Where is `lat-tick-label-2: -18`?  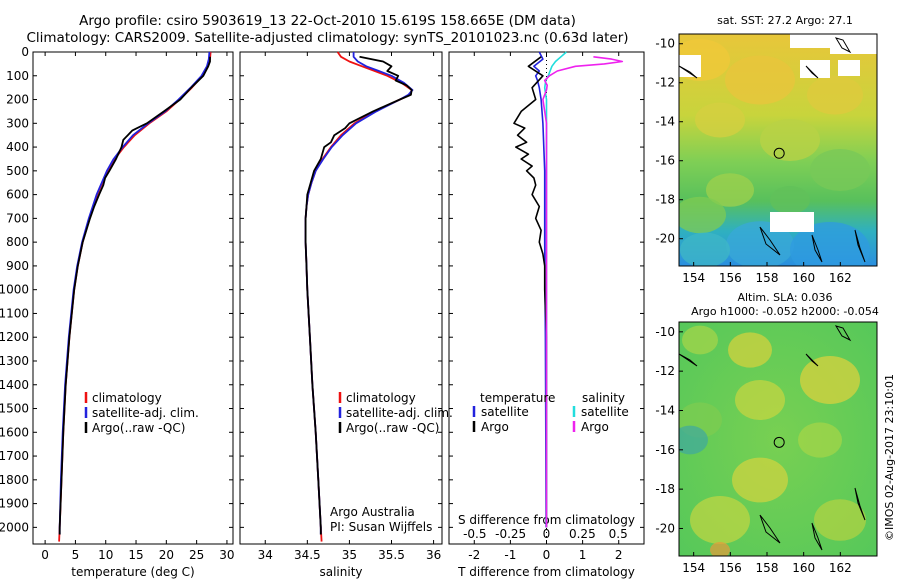
lat-tick-label-2: -18 is located at coordinates (665, 489).